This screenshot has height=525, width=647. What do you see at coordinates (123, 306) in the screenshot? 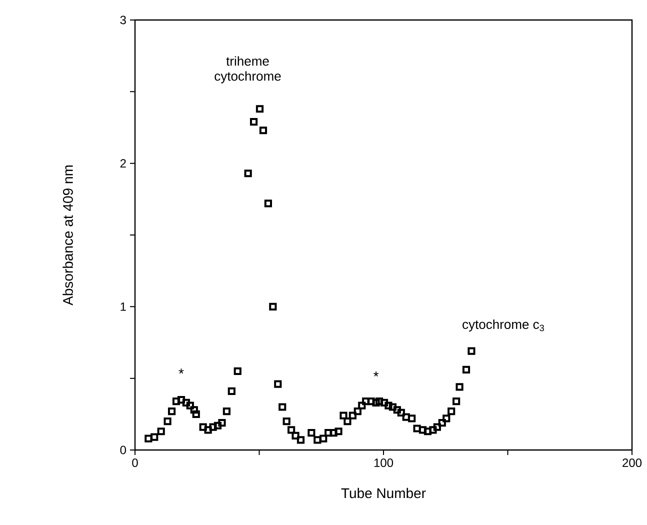
I see `y-tick-label: 1` at bounding box center [123, 306].